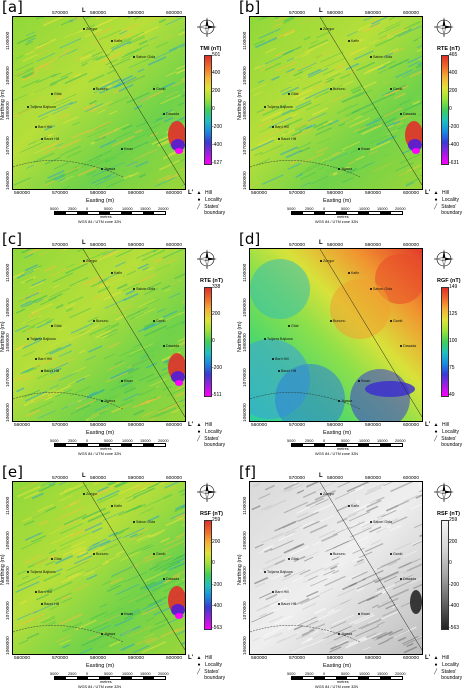 Image resolution: width=474 pixels, height=697 pixels. I want to click on colorbar-tick-label: 75, so click(452, 368).